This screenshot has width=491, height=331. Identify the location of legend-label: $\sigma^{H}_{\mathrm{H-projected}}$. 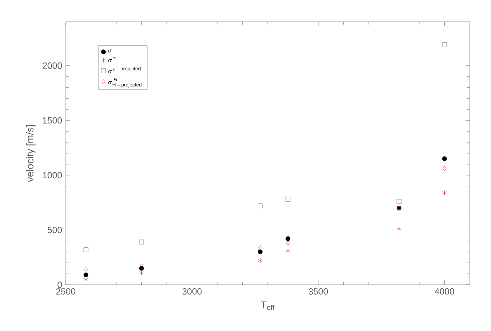
(125, 83).